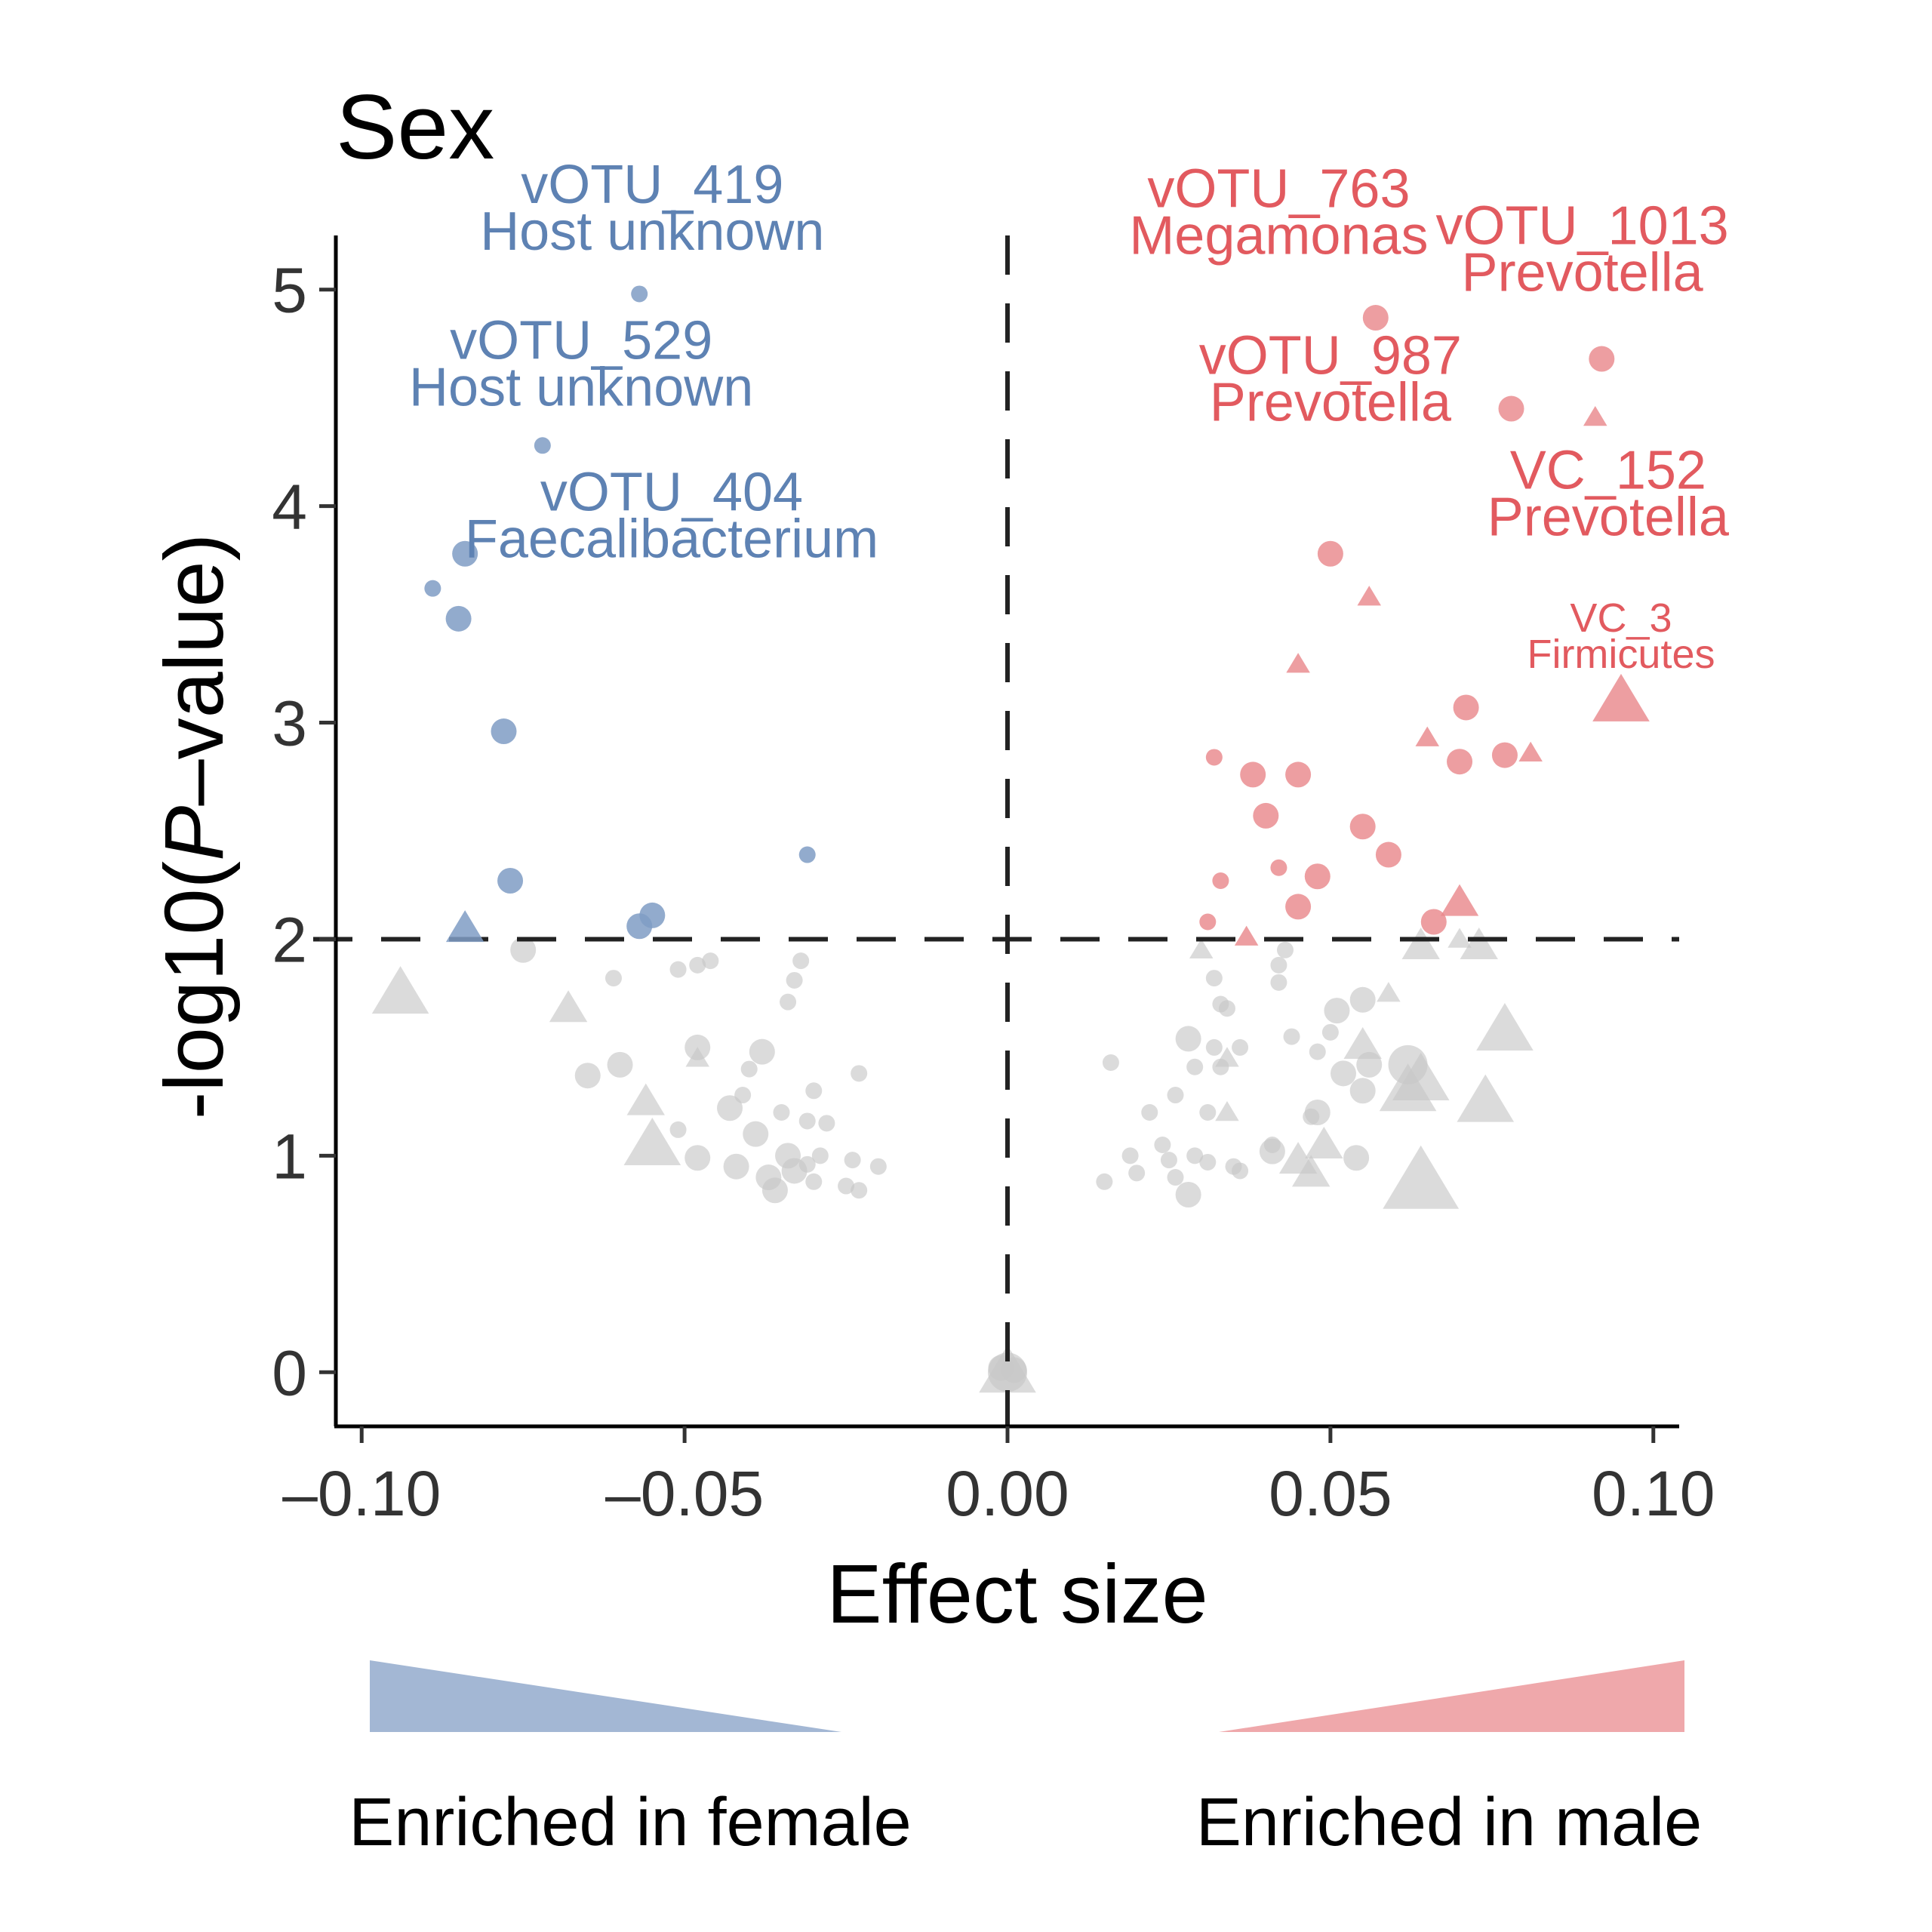 The image size is (1932, 1932). Describe the element at coordinates (1330, 356) in the screenshot. I see `point-label-id: vOTU_987` at that location.